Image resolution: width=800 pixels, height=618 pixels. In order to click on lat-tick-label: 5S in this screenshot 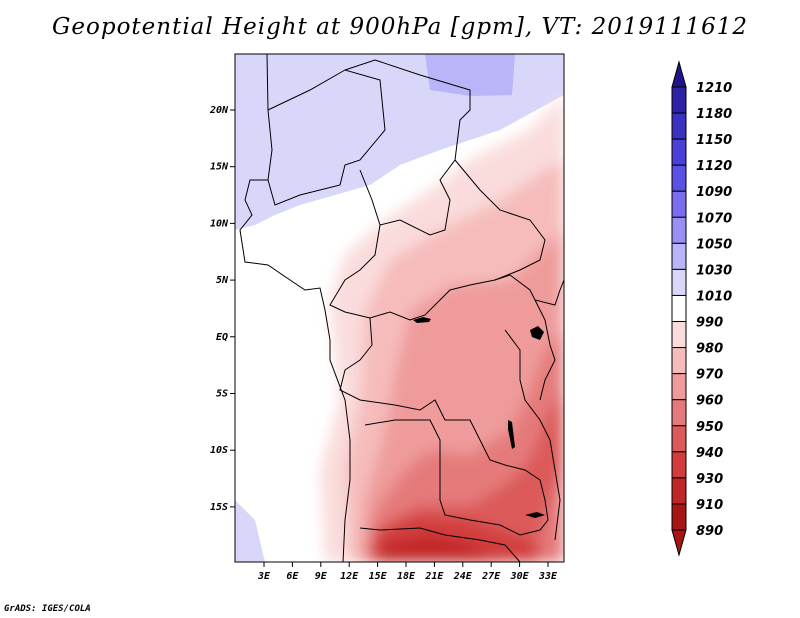, I will do `click(222, 394)`.